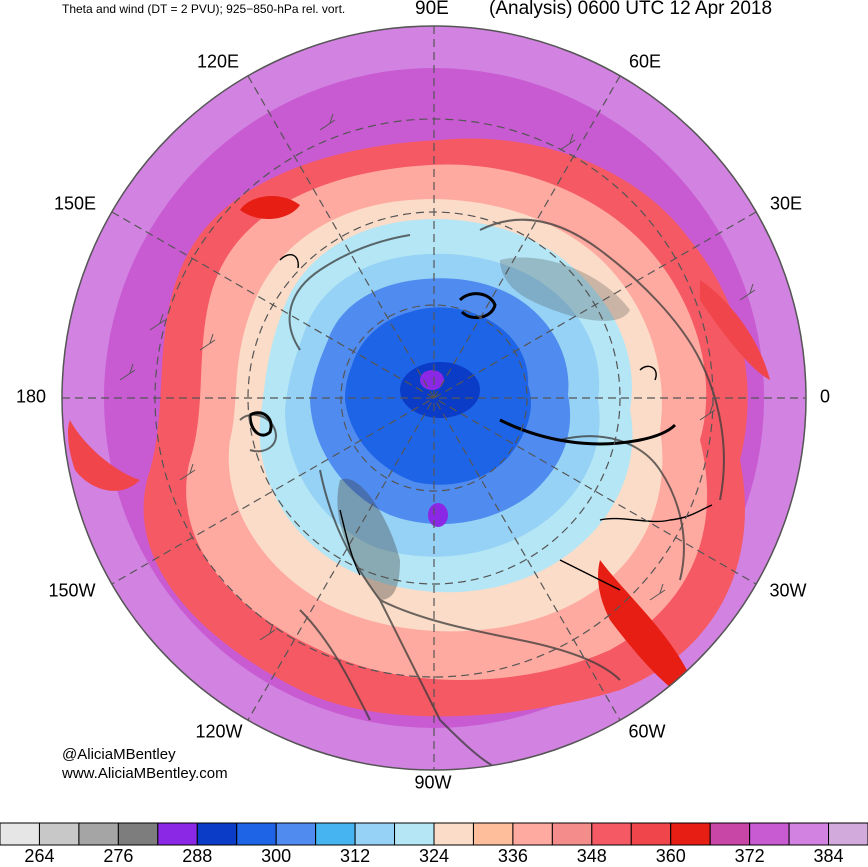 Image resolution: width=868 pixels, height=867 pixels. I want to click on colorbar-tick-label: 372, so click(749, 856).